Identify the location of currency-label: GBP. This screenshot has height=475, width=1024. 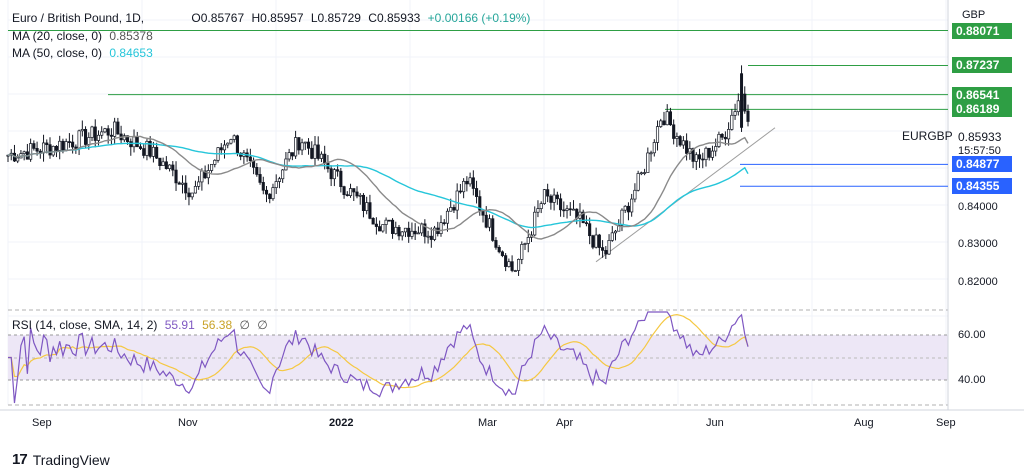
(974, 15).